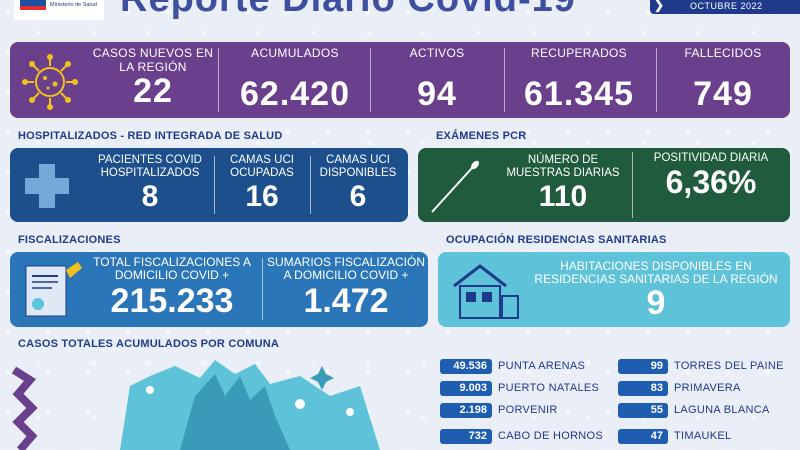 The width and height of the screenshot is (800, 450). I want to click on list-item: 2.198 PORVENIR, so click(499, 410).